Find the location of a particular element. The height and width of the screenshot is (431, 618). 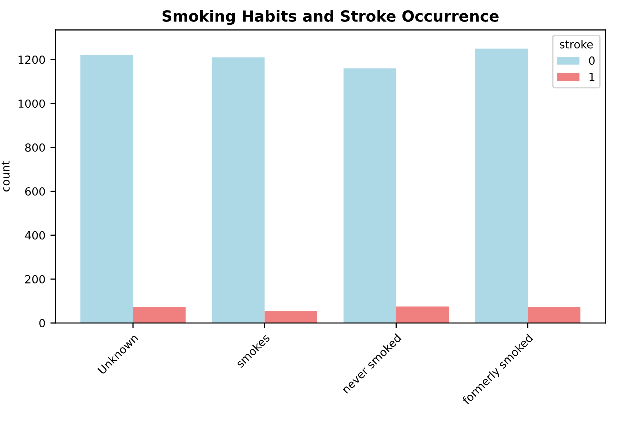

y-axis-title: count is located at coordinates (6, 176).